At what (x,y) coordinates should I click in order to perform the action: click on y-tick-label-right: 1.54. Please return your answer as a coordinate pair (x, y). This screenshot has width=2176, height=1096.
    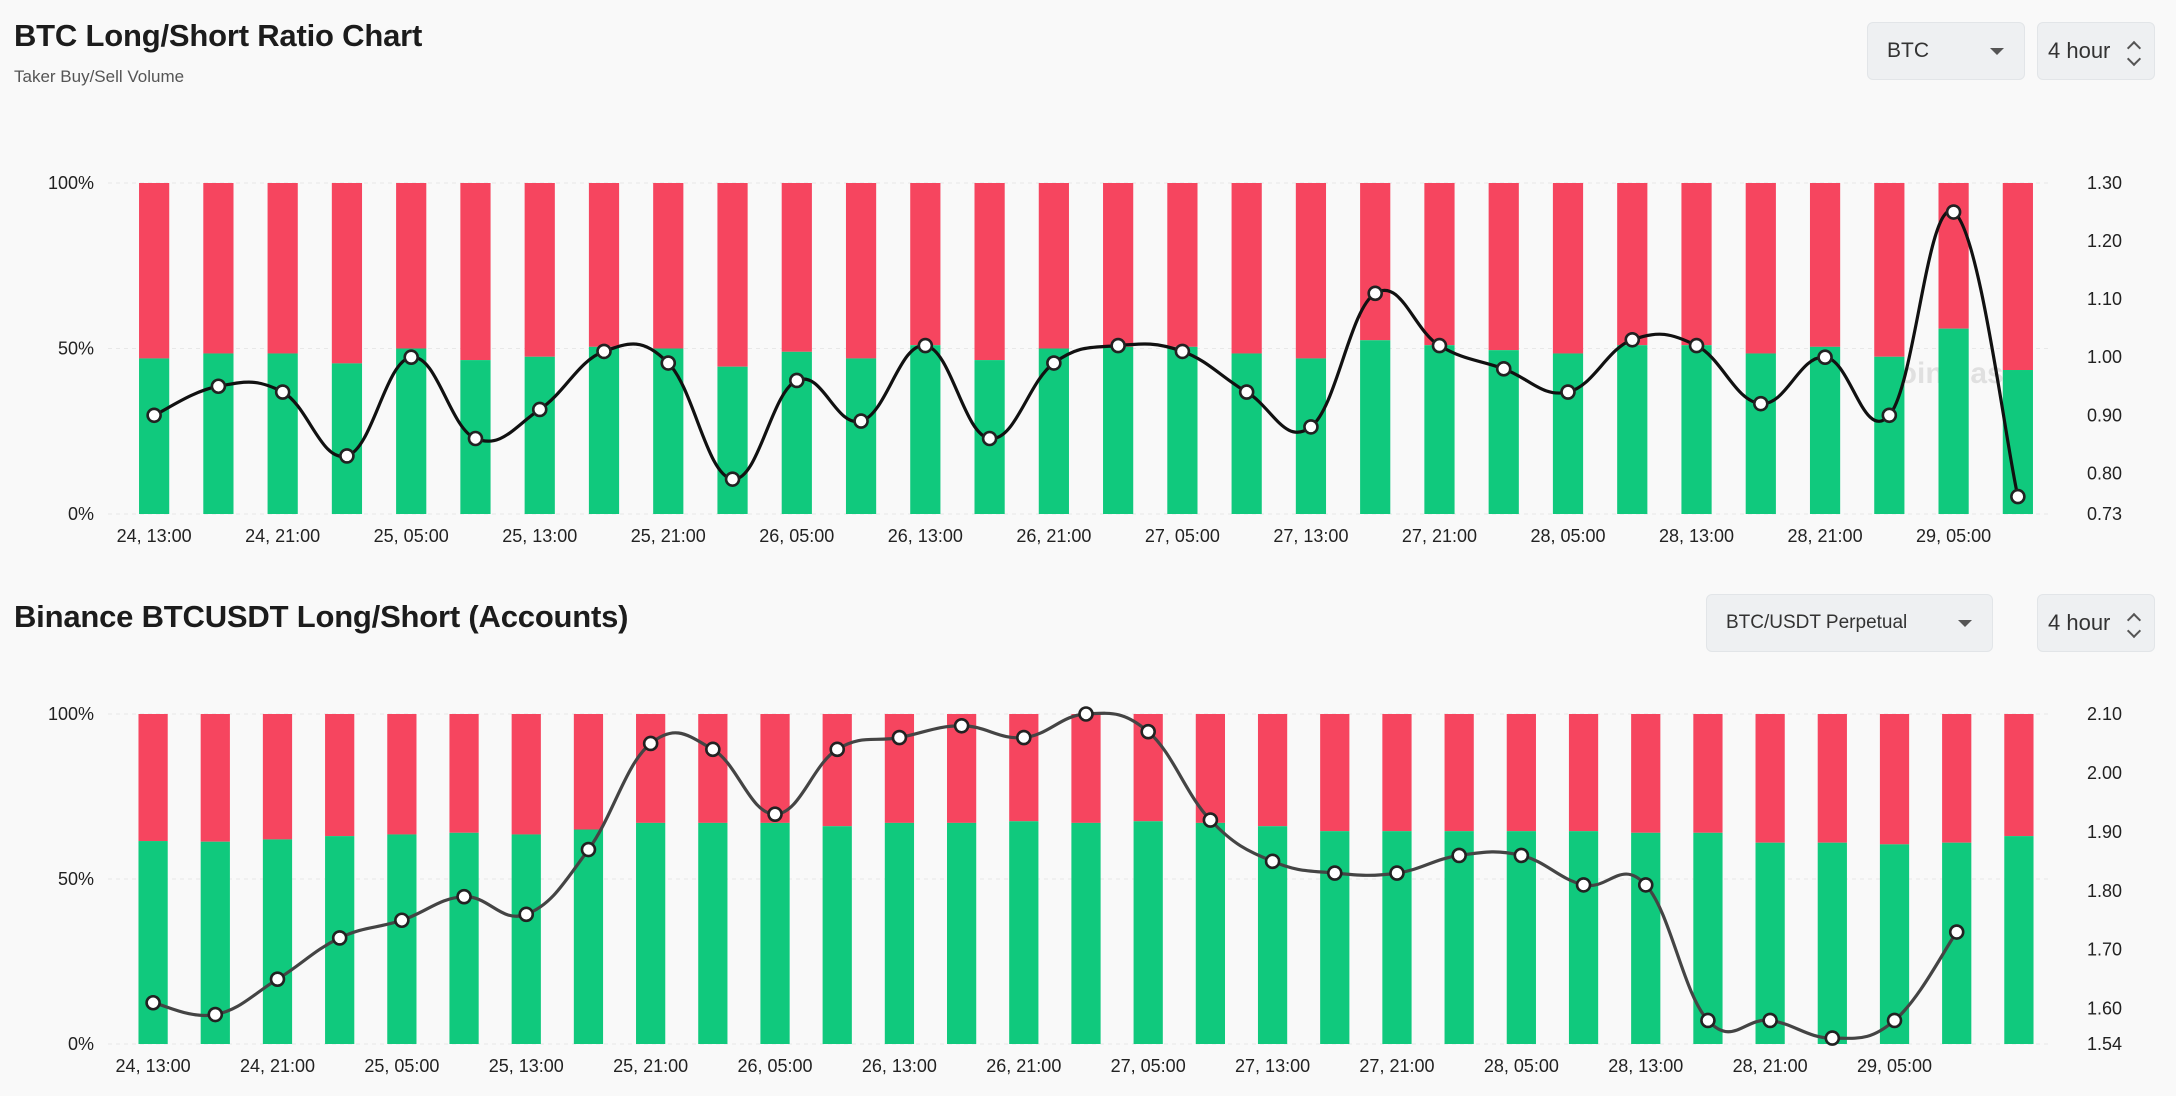
    Looking at the image, I should click on (2104, 1044).